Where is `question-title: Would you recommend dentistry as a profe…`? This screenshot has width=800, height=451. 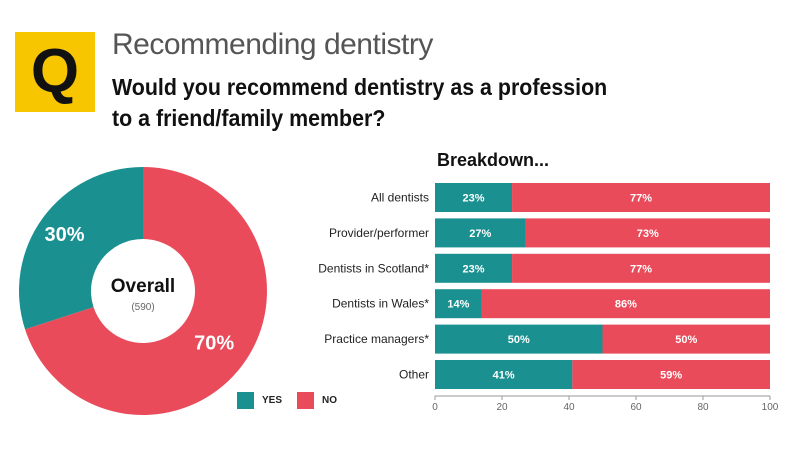 question-title: Would you recommend dentistry as a profe… is located at coordinates (360, 102).